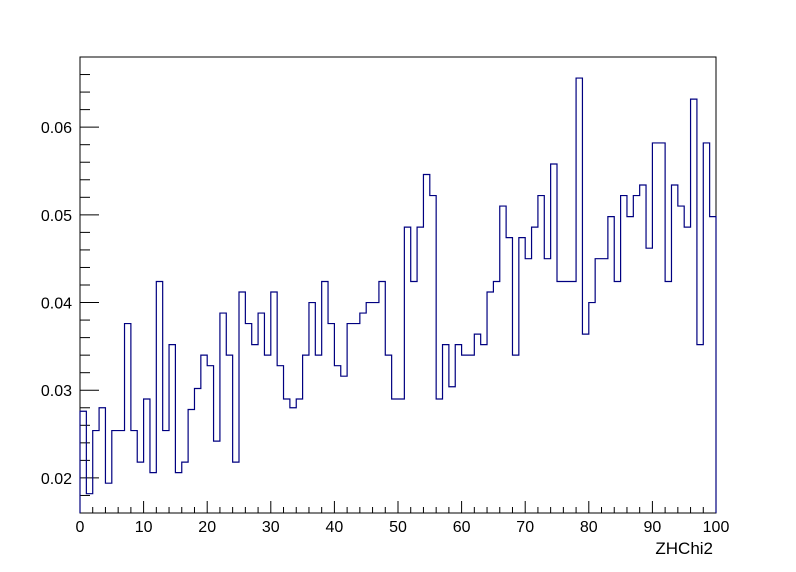  Describe the element at coordinates (56, 391) in the screenshot. I see `y-tick-label: 0.03` at that location.